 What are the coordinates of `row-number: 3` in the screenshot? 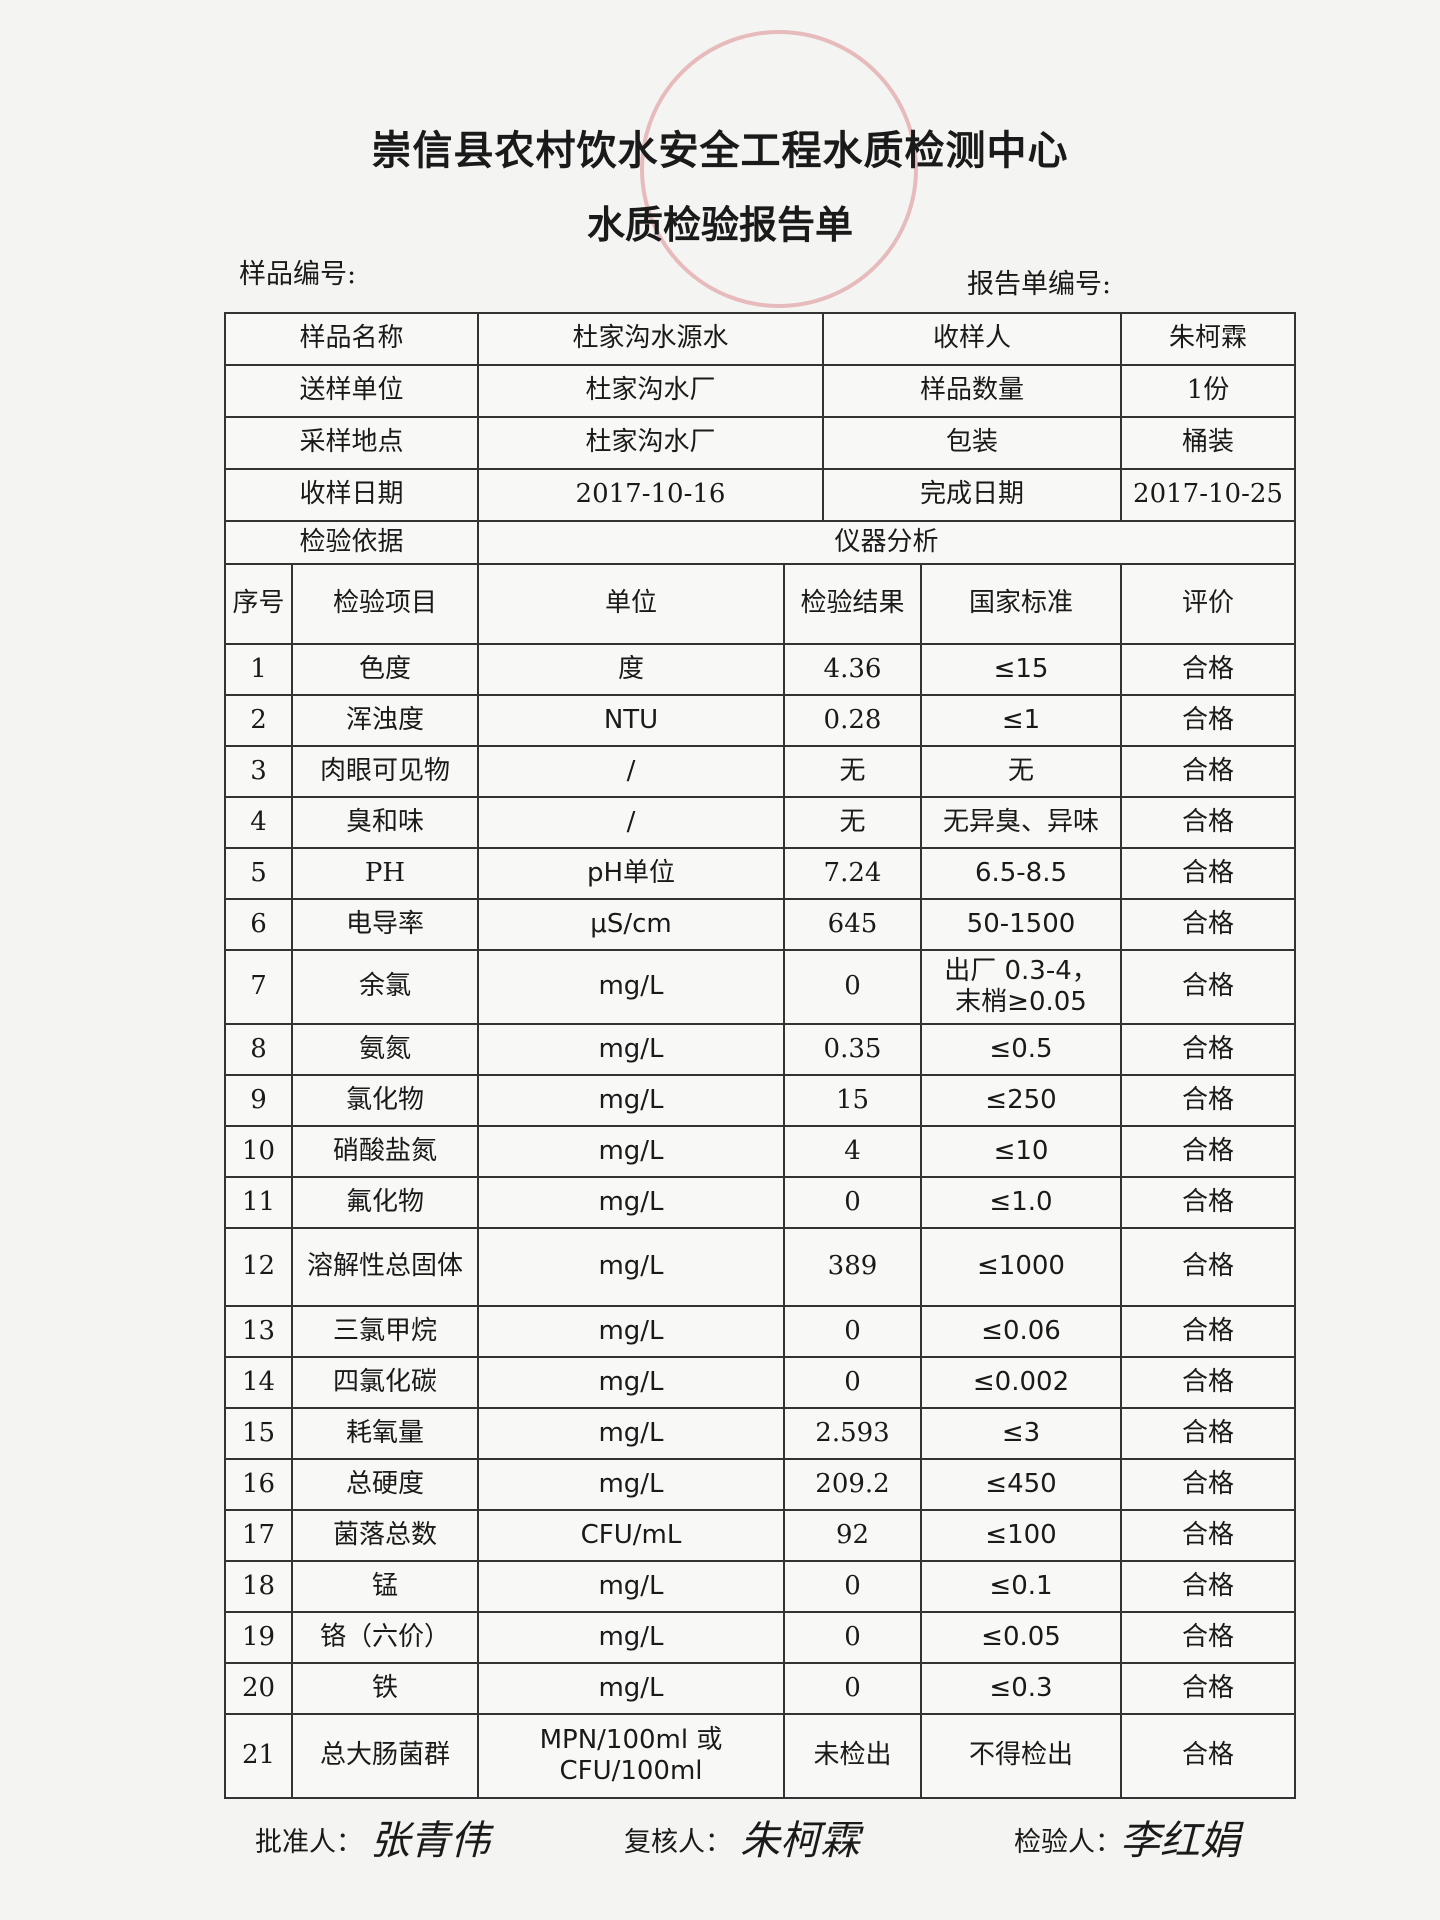 It's located at (258, 771).